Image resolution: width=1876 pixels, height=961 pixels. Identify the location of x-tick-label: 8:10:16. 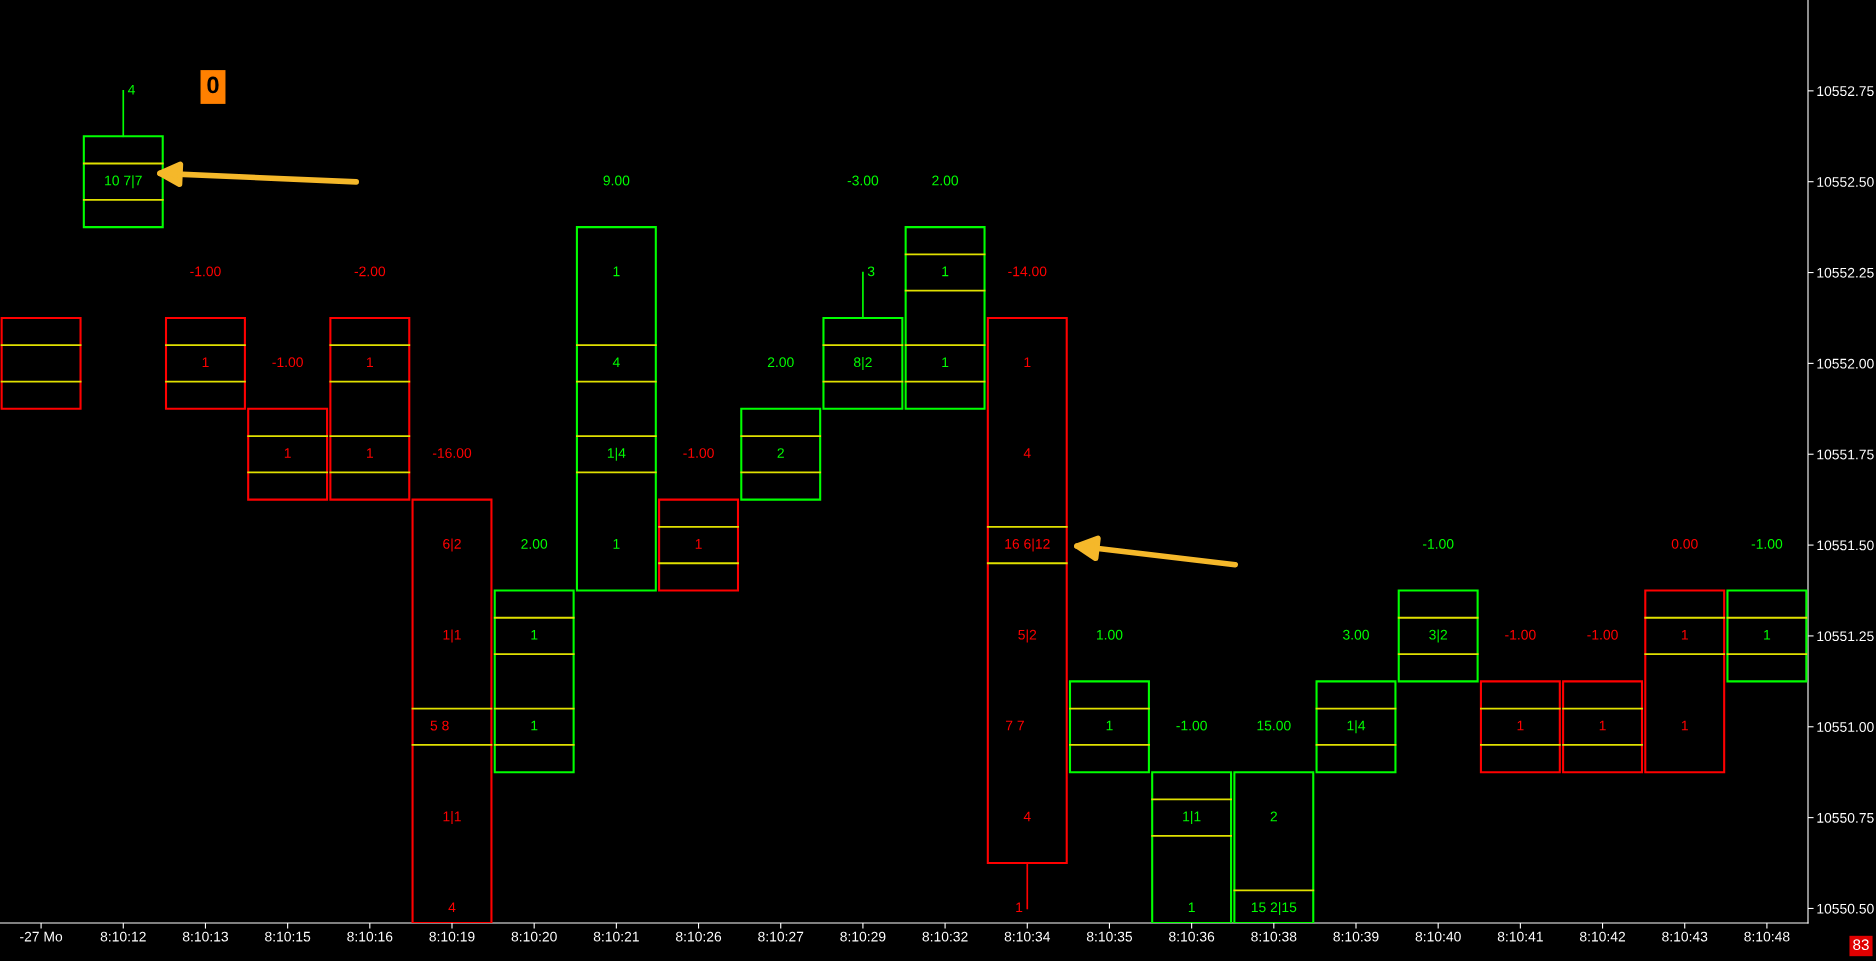
(370, 936).